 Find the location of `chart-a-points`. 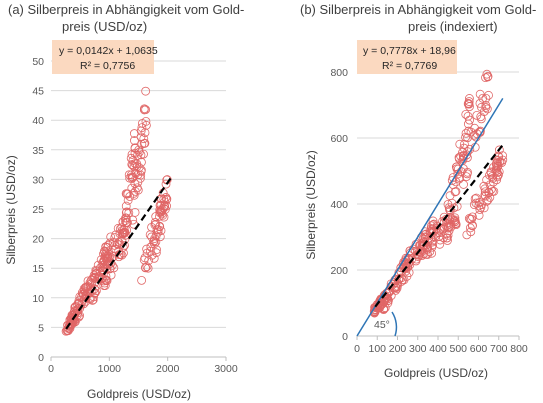

chart-a-points is located at coordinates (116, 211).